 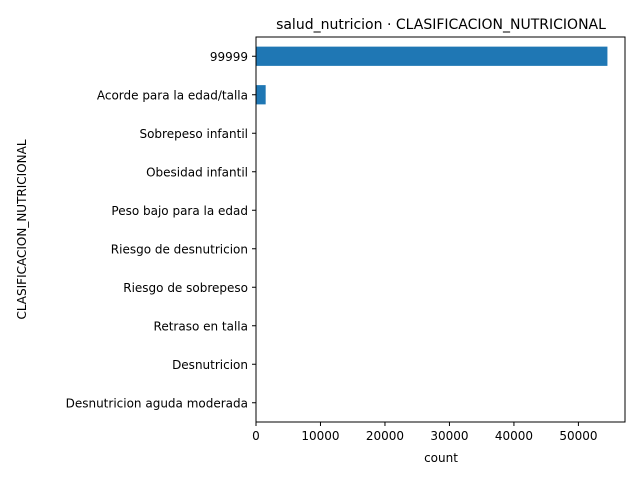 What do you see at coordinates (179, 249) in the screenshot?
I see `y-tick-label-5: Riesgo de desnutricion` at bounding box center [179, 249].